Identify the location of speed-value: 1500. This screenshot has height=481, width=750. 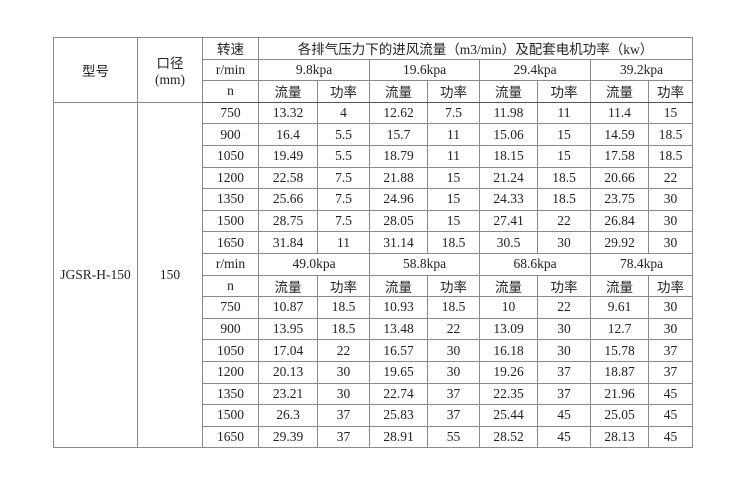
(230, 221).